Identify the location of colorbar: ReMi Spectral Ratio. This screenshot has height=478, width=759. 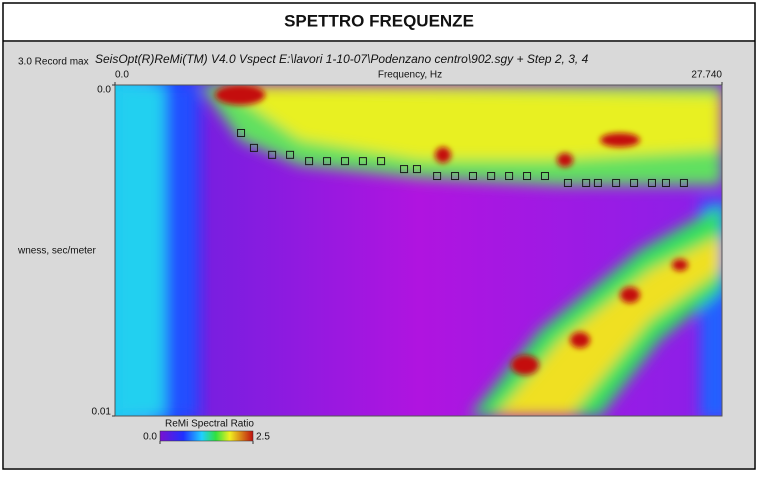
(206, 430).